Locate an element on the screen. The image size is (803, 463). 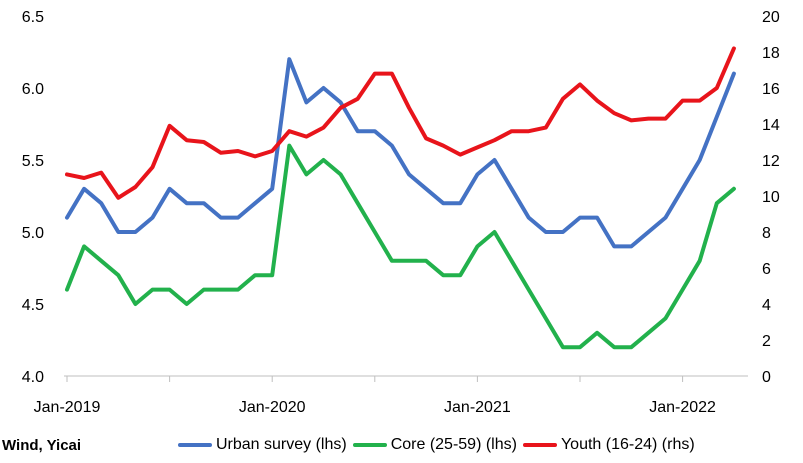
axes is located at coordinates (406, 378).